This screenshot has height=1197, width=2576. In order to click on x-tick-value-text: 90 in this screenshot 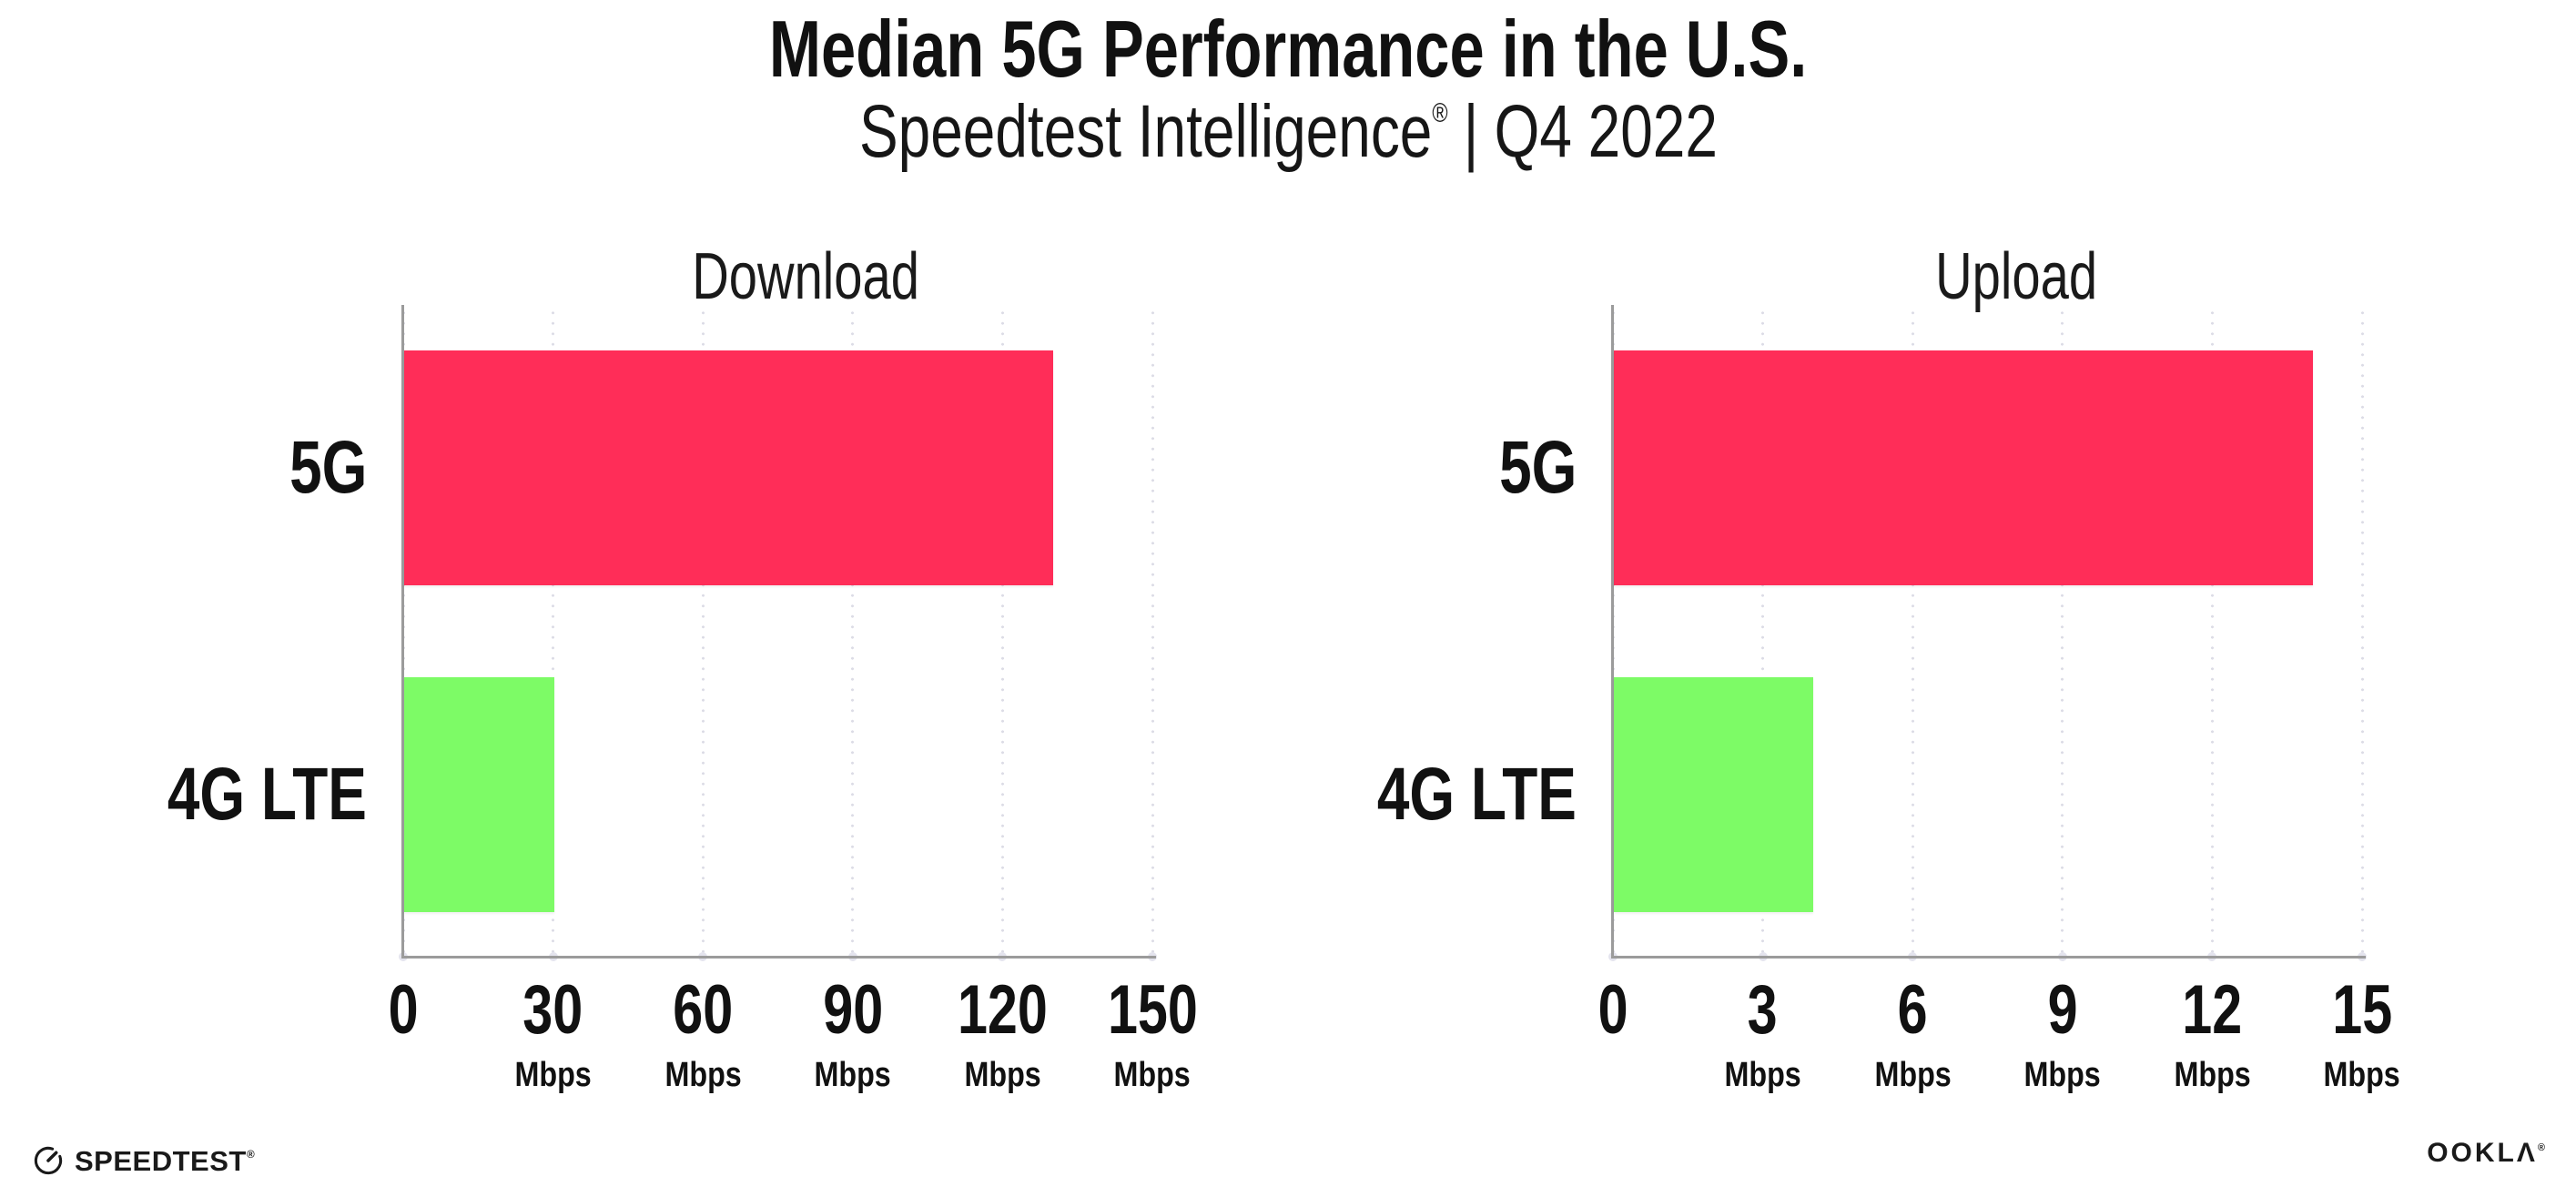, I will do `click(852, 1010)`.